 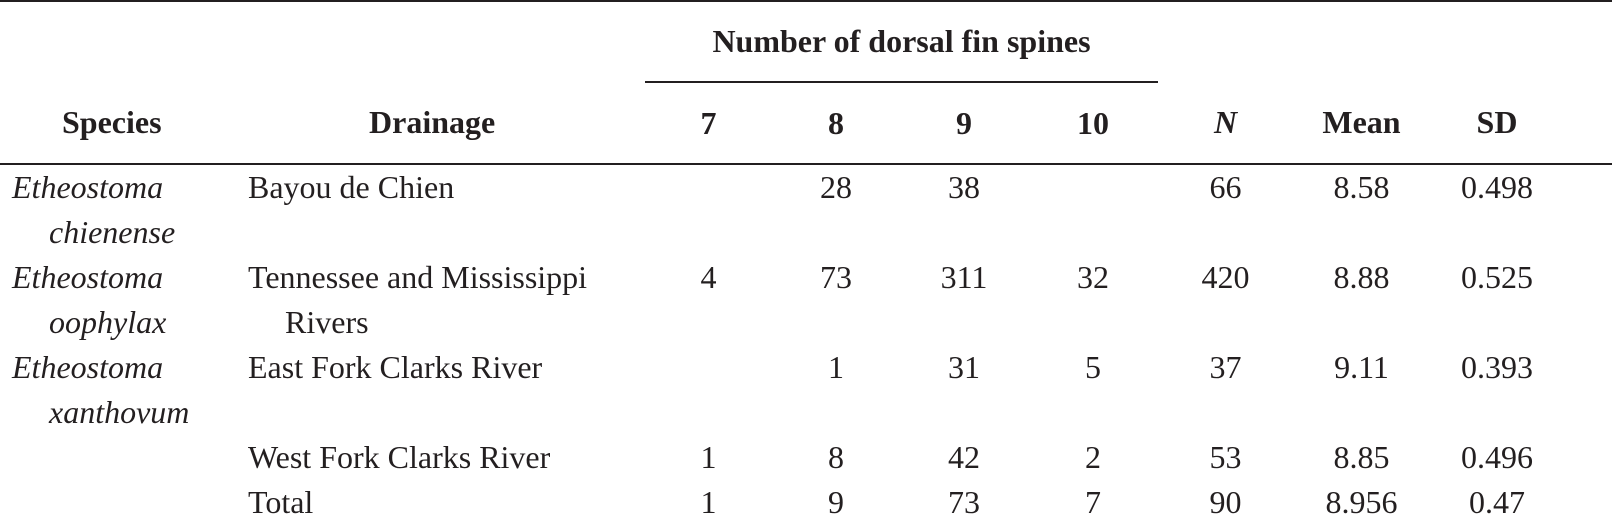 What do you see at coordinates (1093, 502) in the screenshot?
I see `value-cell: 7` at bounding box center [1093, 502].